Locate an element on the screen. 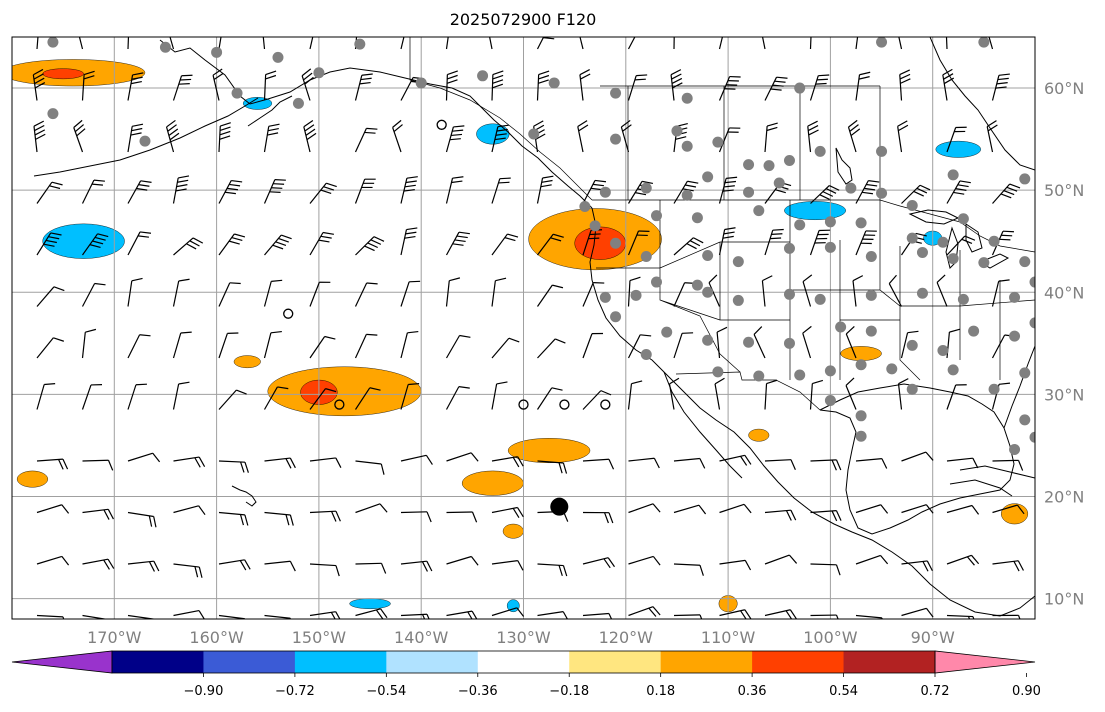 The width and height of the screenshot is (1105, 712). latitude-tick-label: 30°N is located at coordinates (1064, 394).